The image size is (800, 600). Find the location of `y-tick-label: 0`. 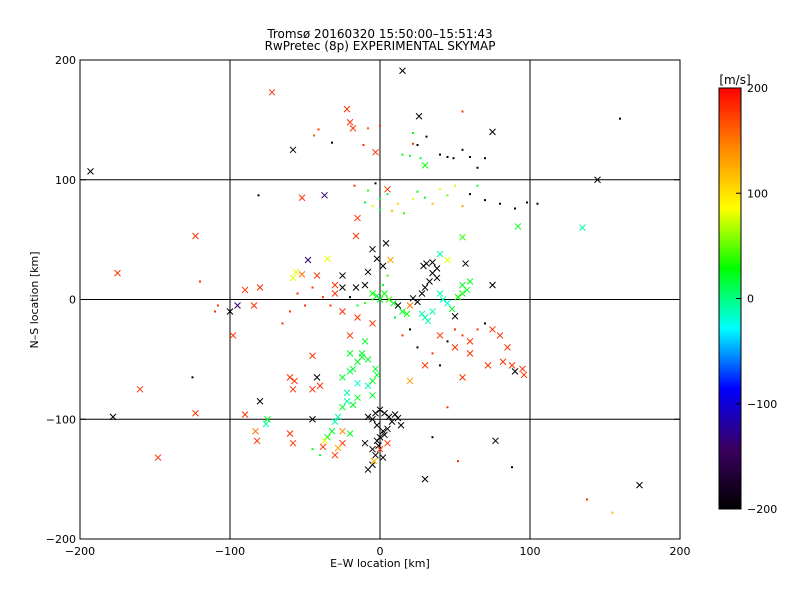

y-tick-label: 0 is located at coordinates (72, 300).